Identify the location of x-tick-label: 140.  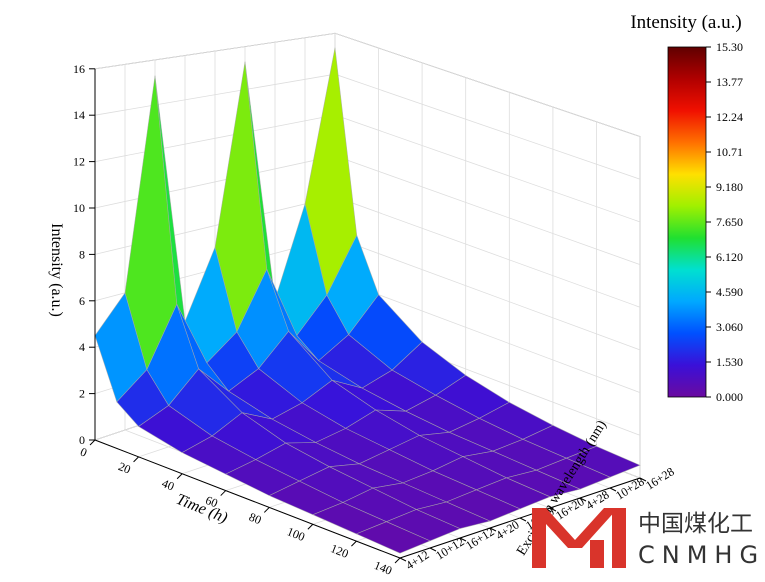
(383, 567).